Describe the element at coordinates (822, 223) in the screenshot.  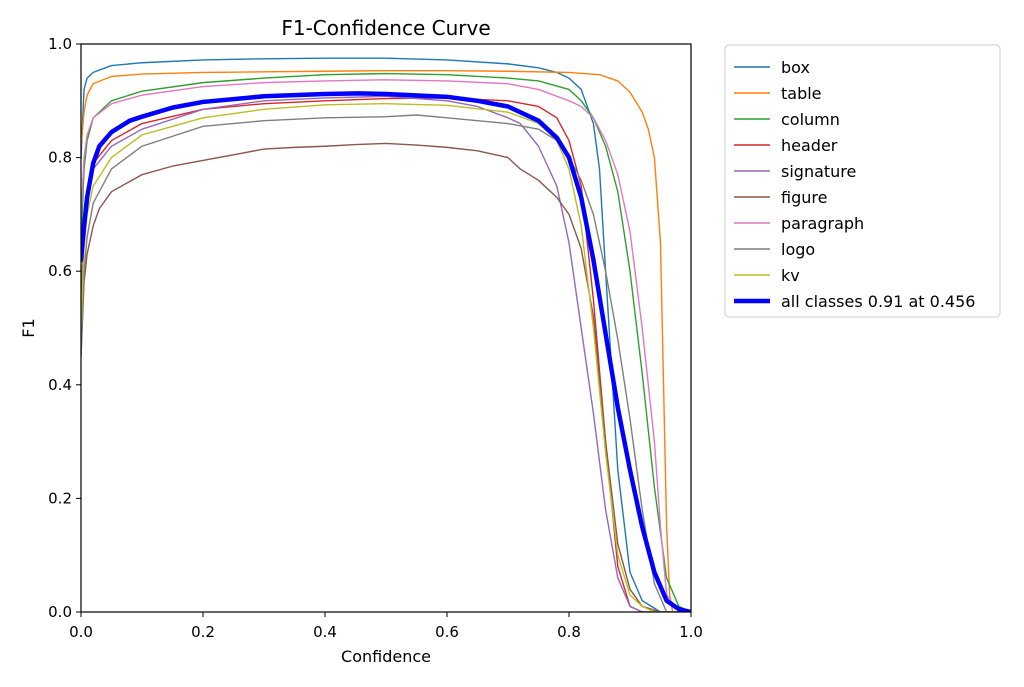
I see `legend-label: paragraph` at that location.